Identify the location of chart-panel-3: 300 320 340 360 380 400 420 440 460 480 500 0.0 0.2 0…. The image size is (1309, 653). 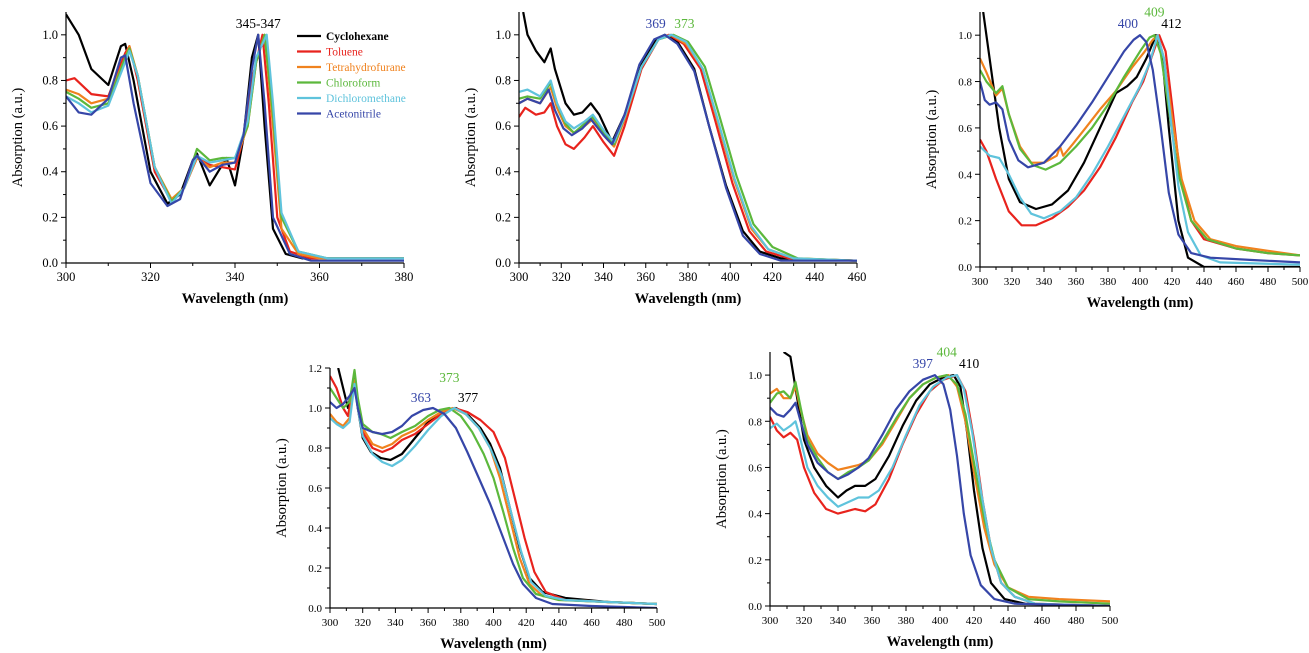
(1116, 158).